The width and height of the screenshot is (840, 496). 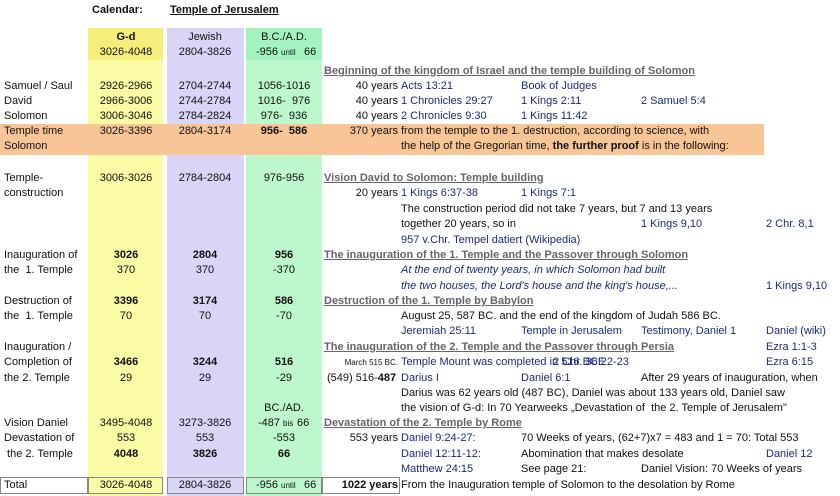 What do you see at coordinates (437, 469) in the screenshot?
I see `reference-link: Matthew 24:15` at bounding box center [437, 469].